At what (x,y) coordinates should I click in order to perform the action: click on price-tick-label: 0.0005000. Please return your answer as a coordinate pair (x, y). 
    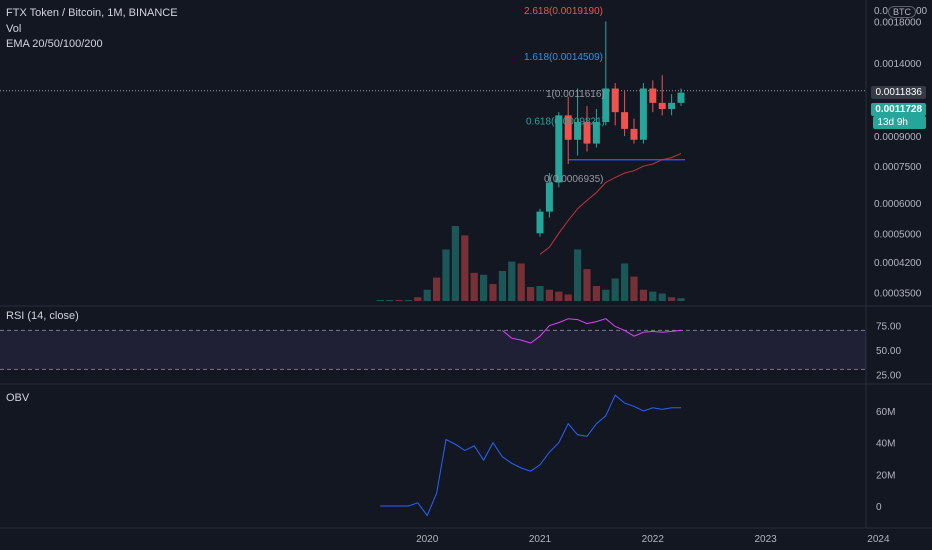
    Looking at the image, I should click on (898, 234).